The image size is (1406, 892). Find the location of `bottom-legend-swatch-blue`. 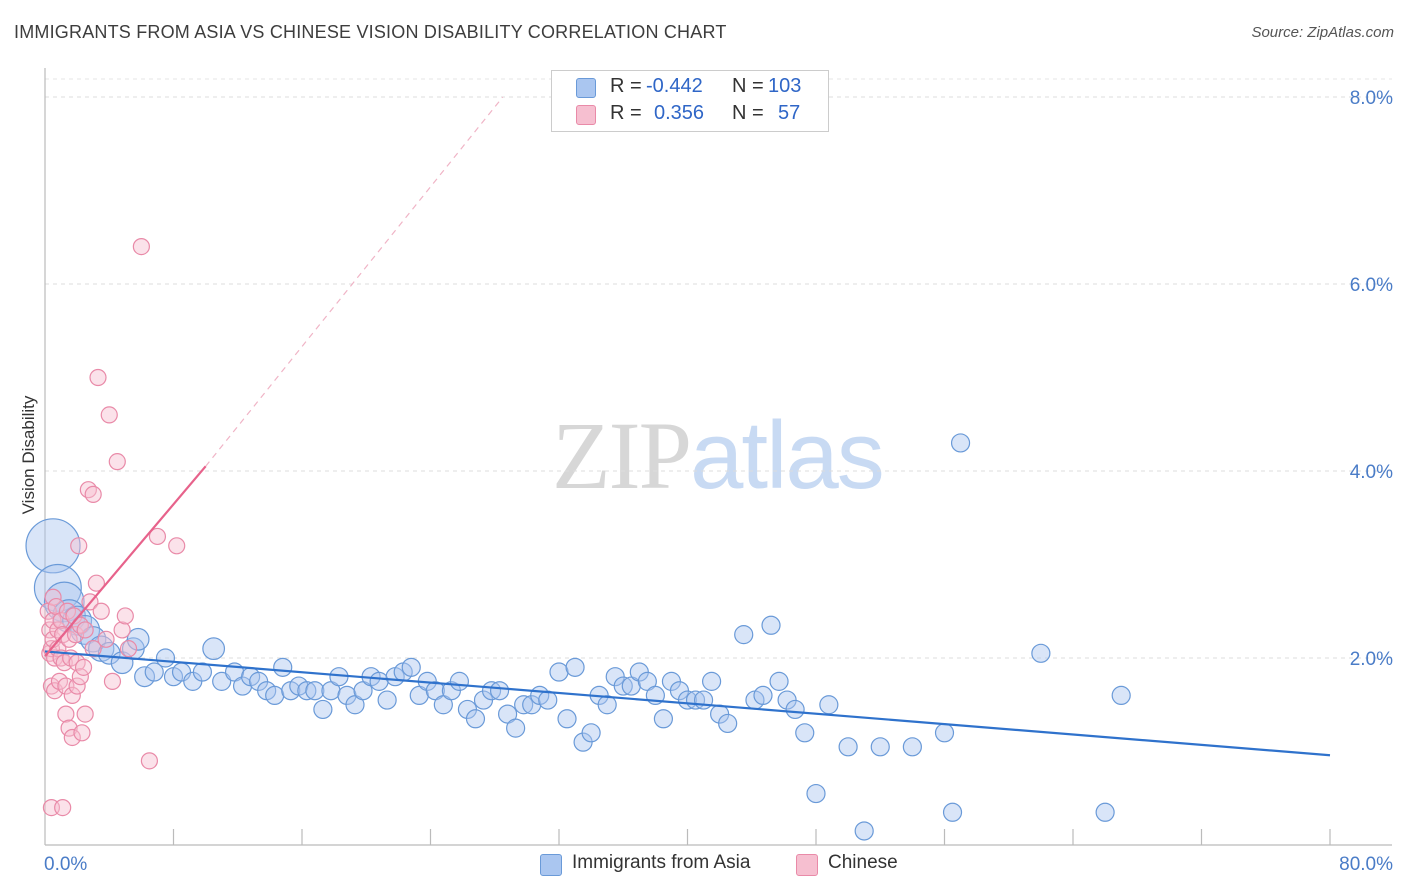

bottom-legend-swatch-blue is located at coordinates (551, 865).